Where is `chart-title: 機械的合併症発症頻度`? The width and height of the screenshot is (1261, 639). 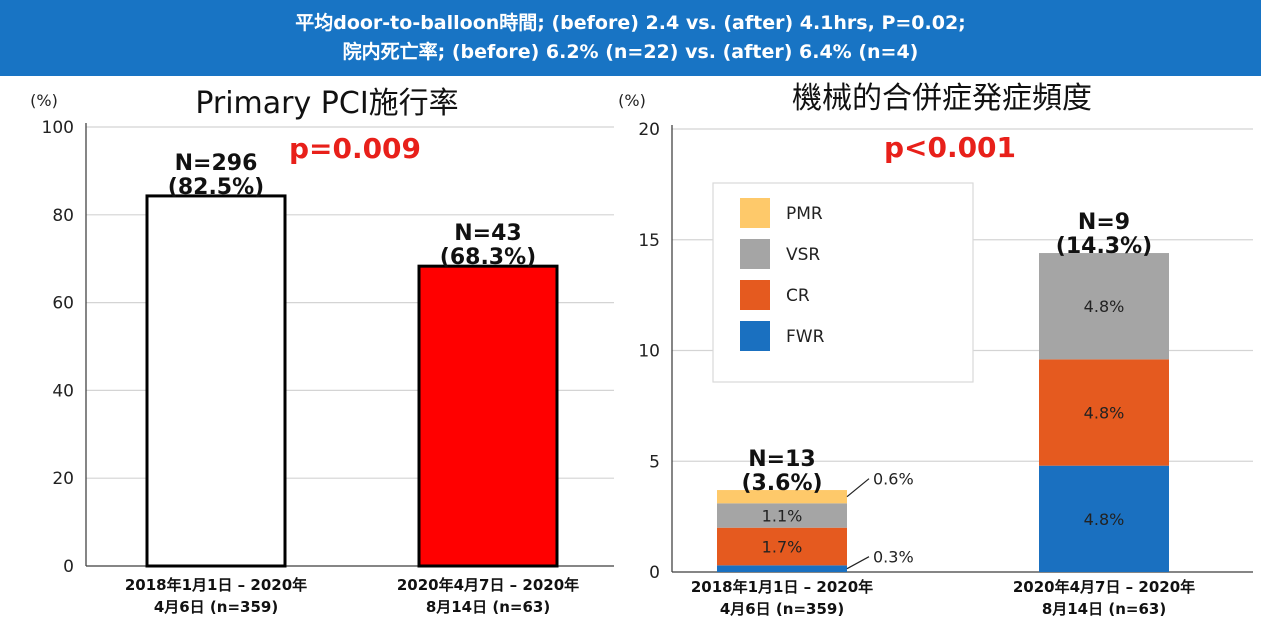 chart-title: 機械的合併症発症頻度 is located at coordinates (942, 98).